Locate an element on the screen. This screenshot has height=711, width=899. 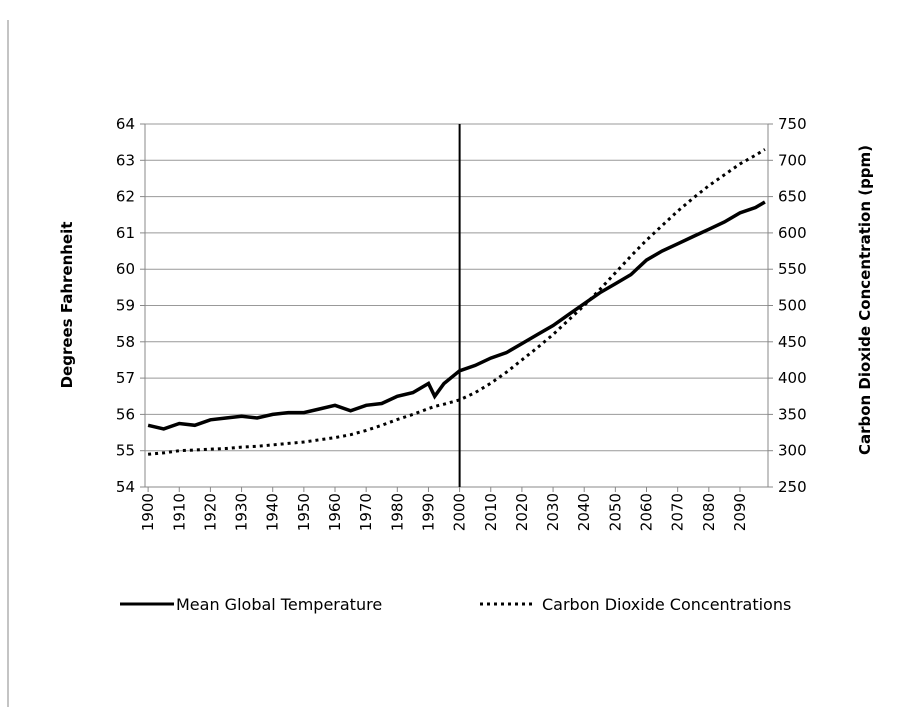
y-tick-label: 60 is located at coordinates (125, 269).